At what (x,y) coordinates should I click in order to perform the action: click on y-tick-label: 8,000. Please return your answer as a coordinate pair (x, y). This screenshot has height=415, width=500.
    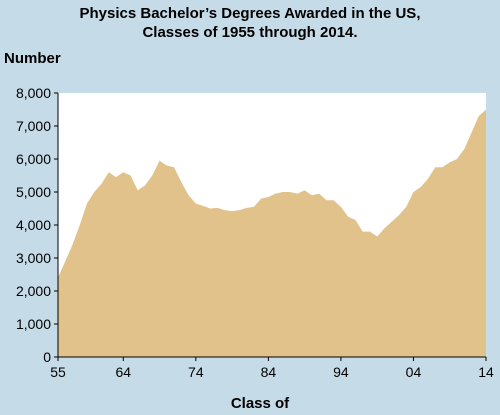
    Looking at the image, I should click on (33, 93).